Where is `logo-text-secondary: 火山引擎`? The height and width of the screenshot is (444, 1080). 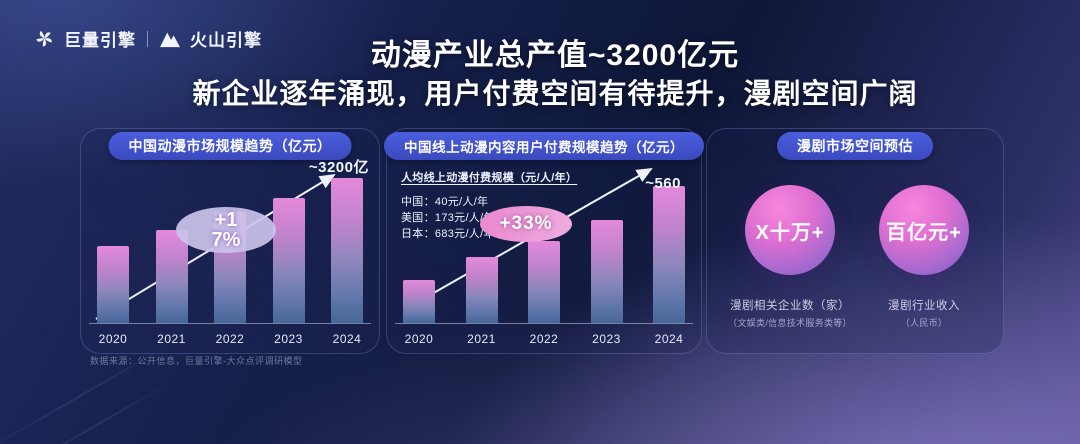
logo-text-secondary: 火山引擎 is located at coordinates (226, 40).